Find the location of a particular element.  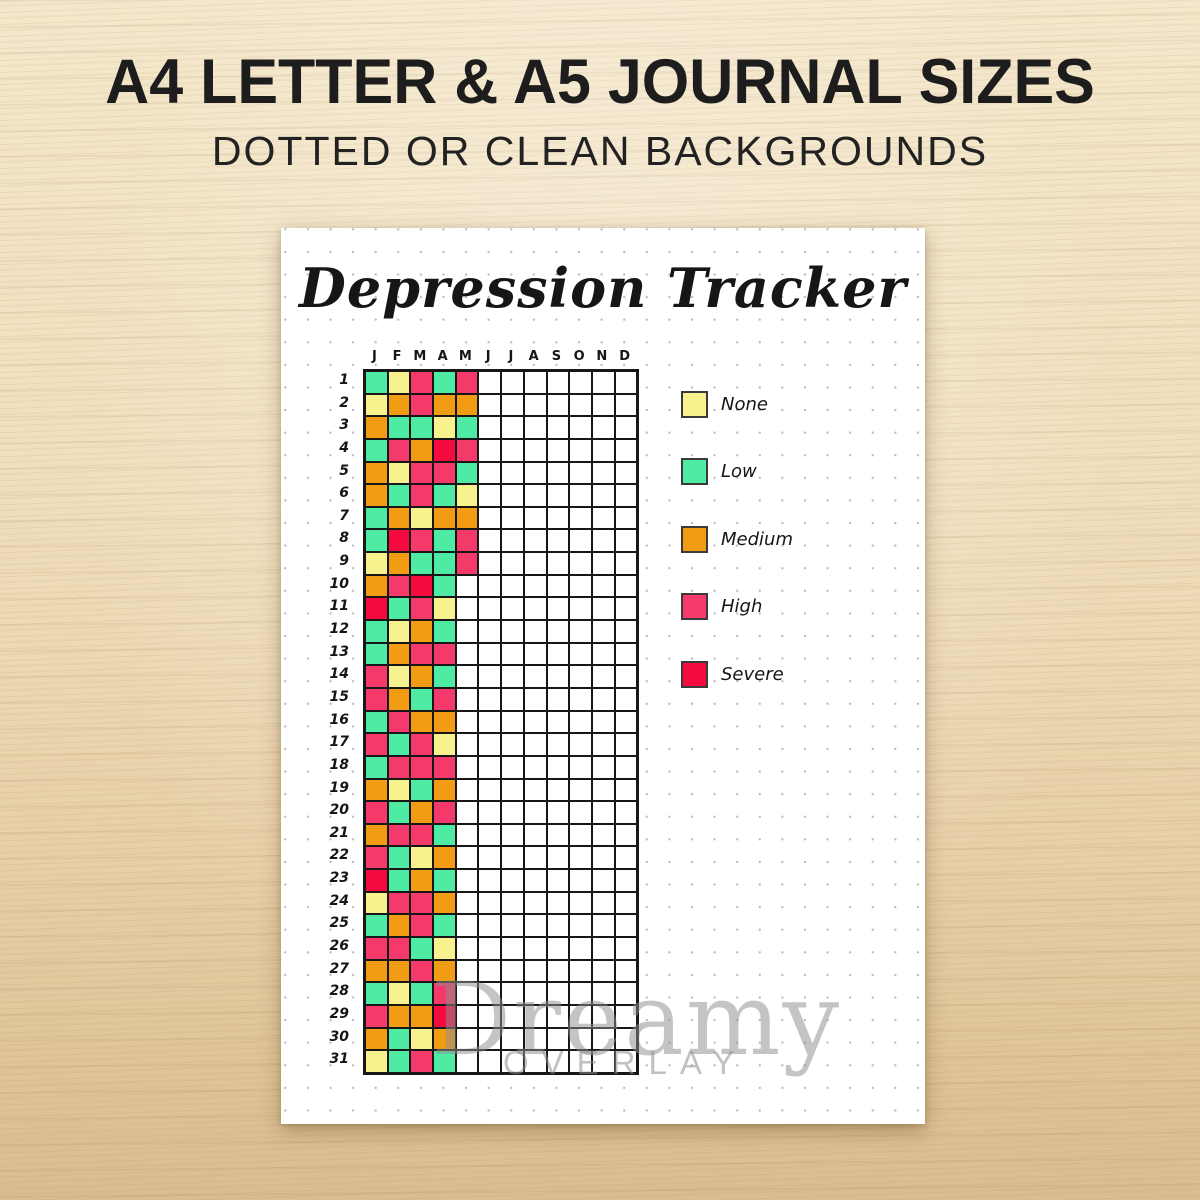

legend-item: None is located at coordinates (791, 404).